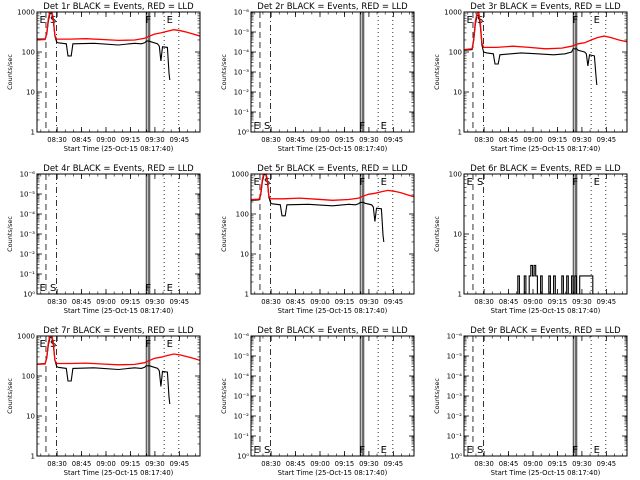  Describe the element at coordinates (332, 7) in the screenshot. I see `chart-title: Det 2r BLACK = Events, RED = LLD` at that location.